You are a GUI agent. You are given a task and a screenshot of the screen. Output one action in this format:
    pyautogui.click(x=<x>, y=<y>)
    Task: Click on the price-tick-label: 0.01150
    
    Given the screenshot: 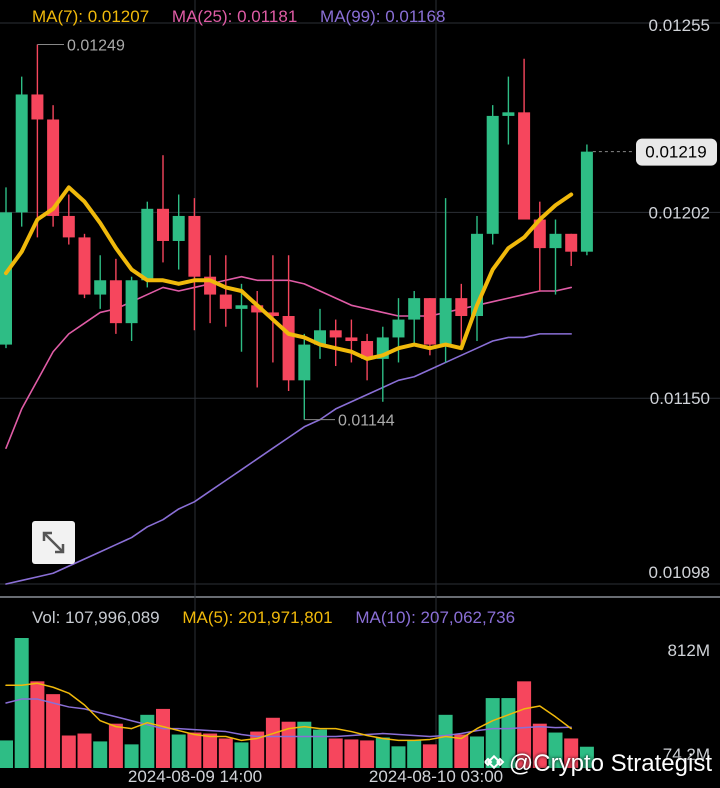 What is the action you would take?
    pyautogui.click(x=680, y=398)
    